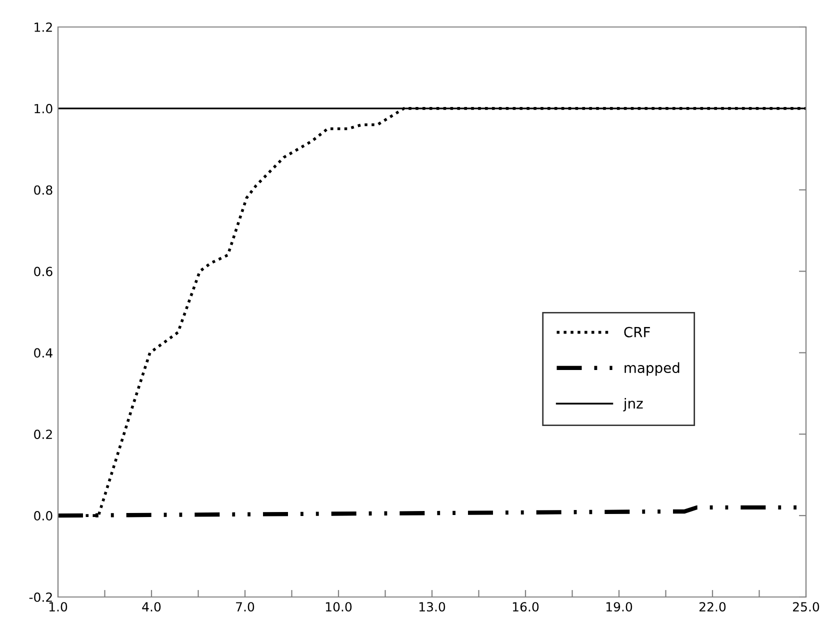  Describe the element at coordinates (806, 607) in the screenshot. I see `x-tick-label: 25.0` at that location.